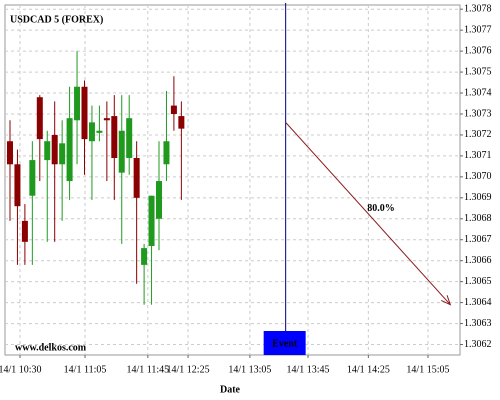 This screenshot has width=500, height=400. Describe the element at coordinates (478, 323) in the screenshot. I see `y-tick-label: 1.3063` at that location.